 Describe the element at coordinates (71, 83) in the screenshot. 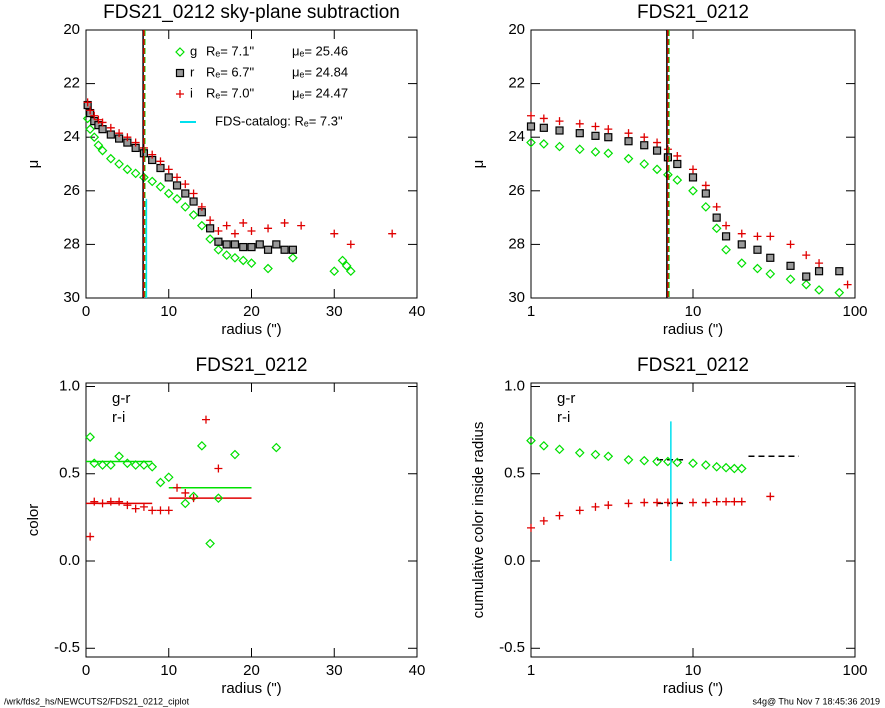

I see `y-tick-label: 22` at that location.